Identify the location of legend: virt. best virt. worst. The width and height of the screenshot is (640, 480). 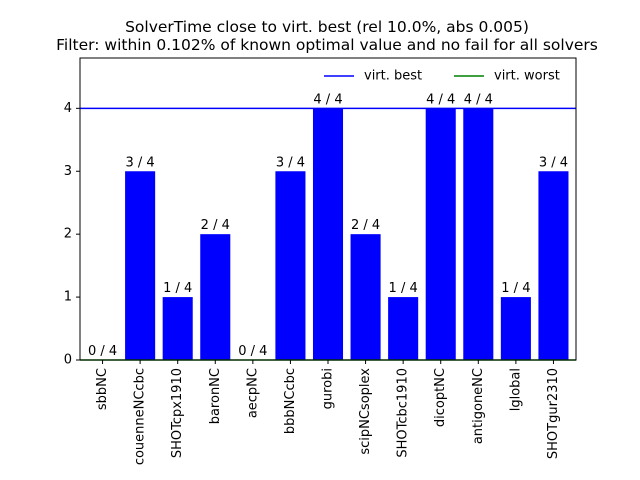
(442, 76).